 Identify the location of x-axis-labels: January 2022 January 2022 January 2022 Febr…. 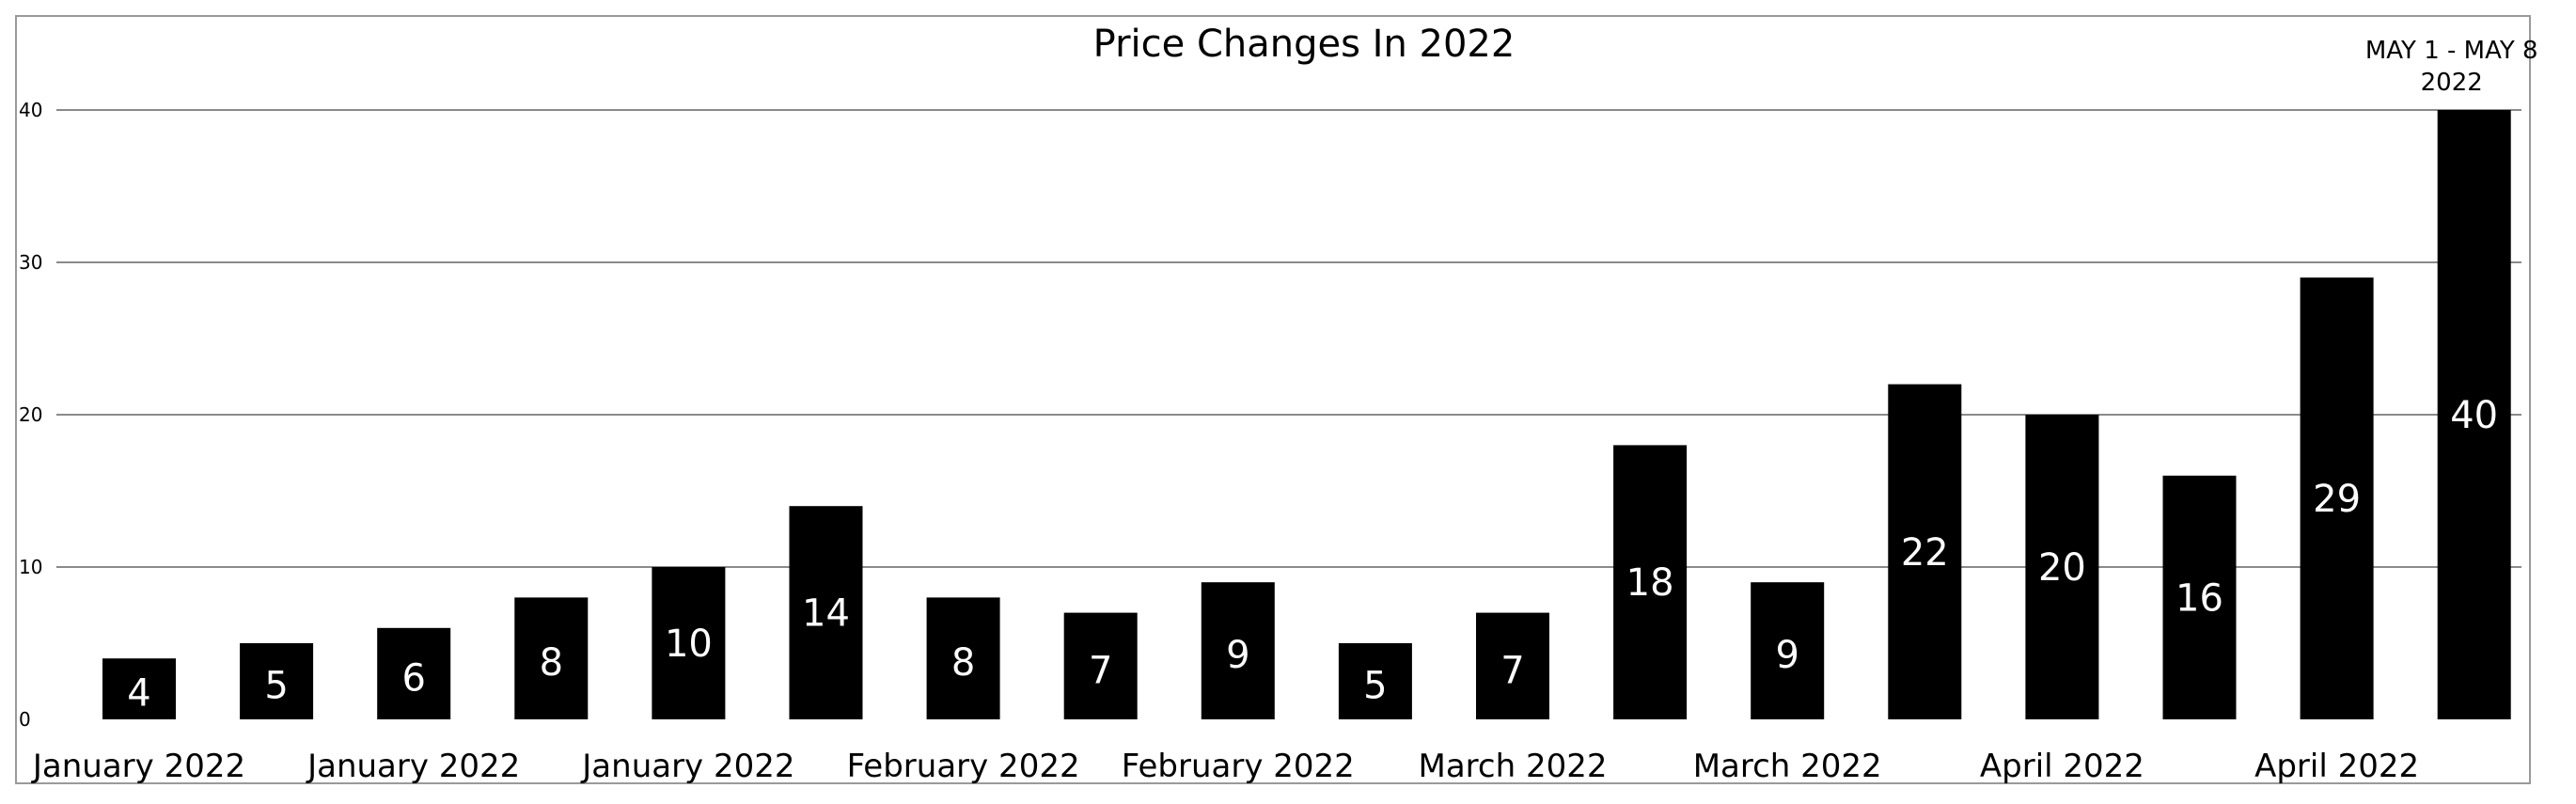
(1225, 766).